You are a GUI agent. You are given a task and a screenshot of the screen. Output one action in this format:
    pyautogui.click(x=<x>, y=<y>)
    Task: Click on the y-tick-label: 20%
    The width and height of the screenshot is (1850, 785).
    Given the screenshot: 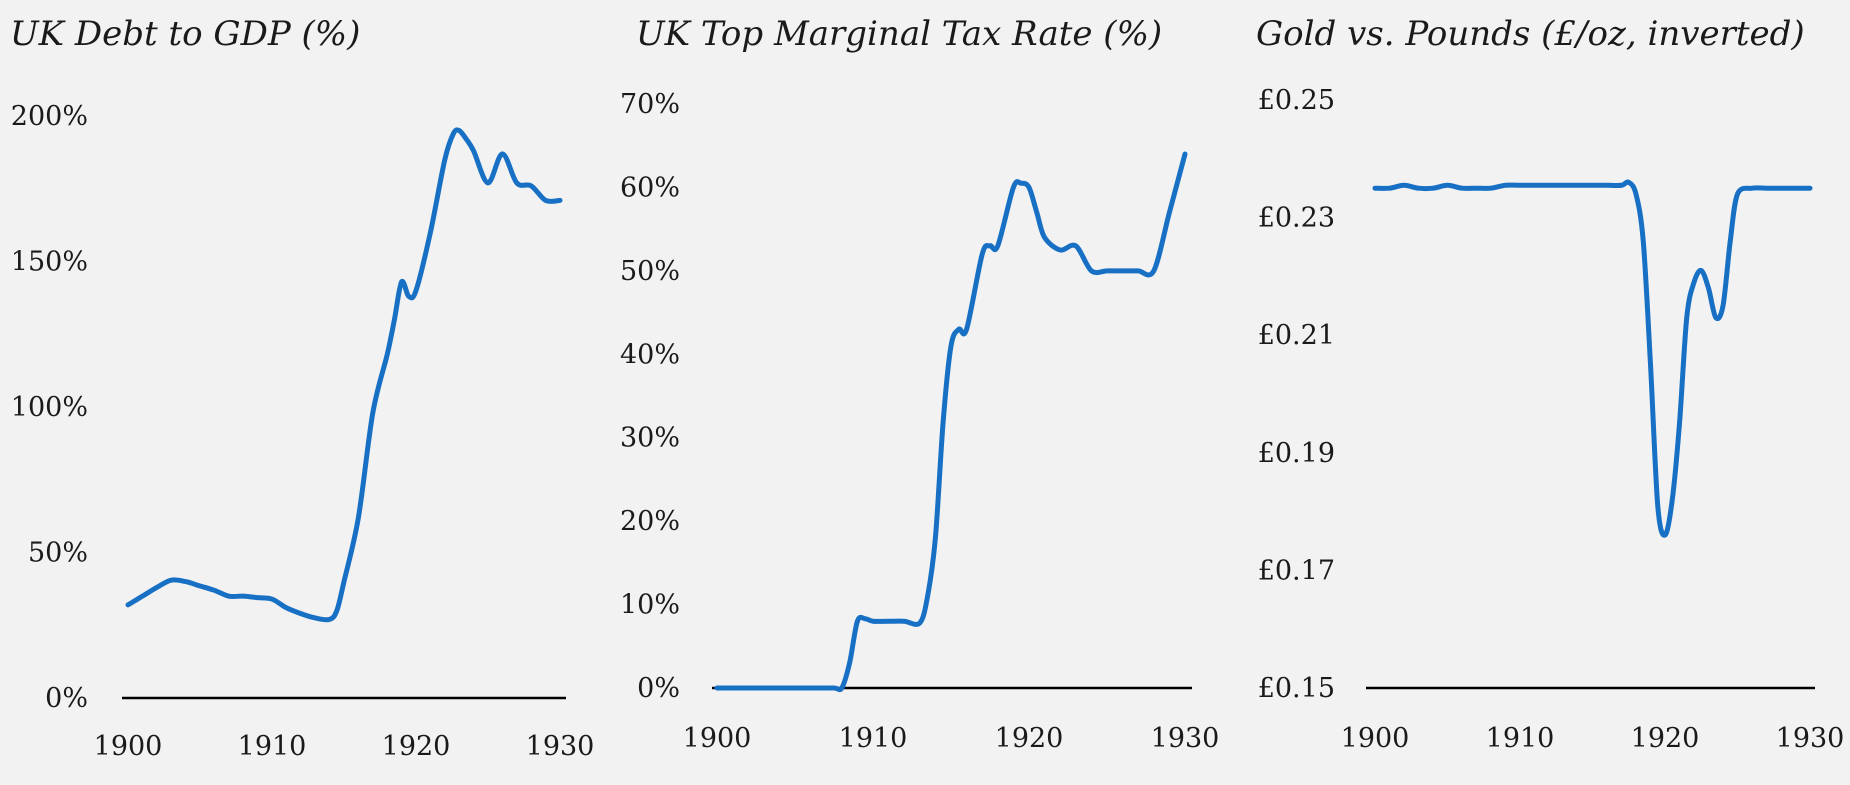 What is the action you would take?
    pyautogui.click(x=650, y=521)
    